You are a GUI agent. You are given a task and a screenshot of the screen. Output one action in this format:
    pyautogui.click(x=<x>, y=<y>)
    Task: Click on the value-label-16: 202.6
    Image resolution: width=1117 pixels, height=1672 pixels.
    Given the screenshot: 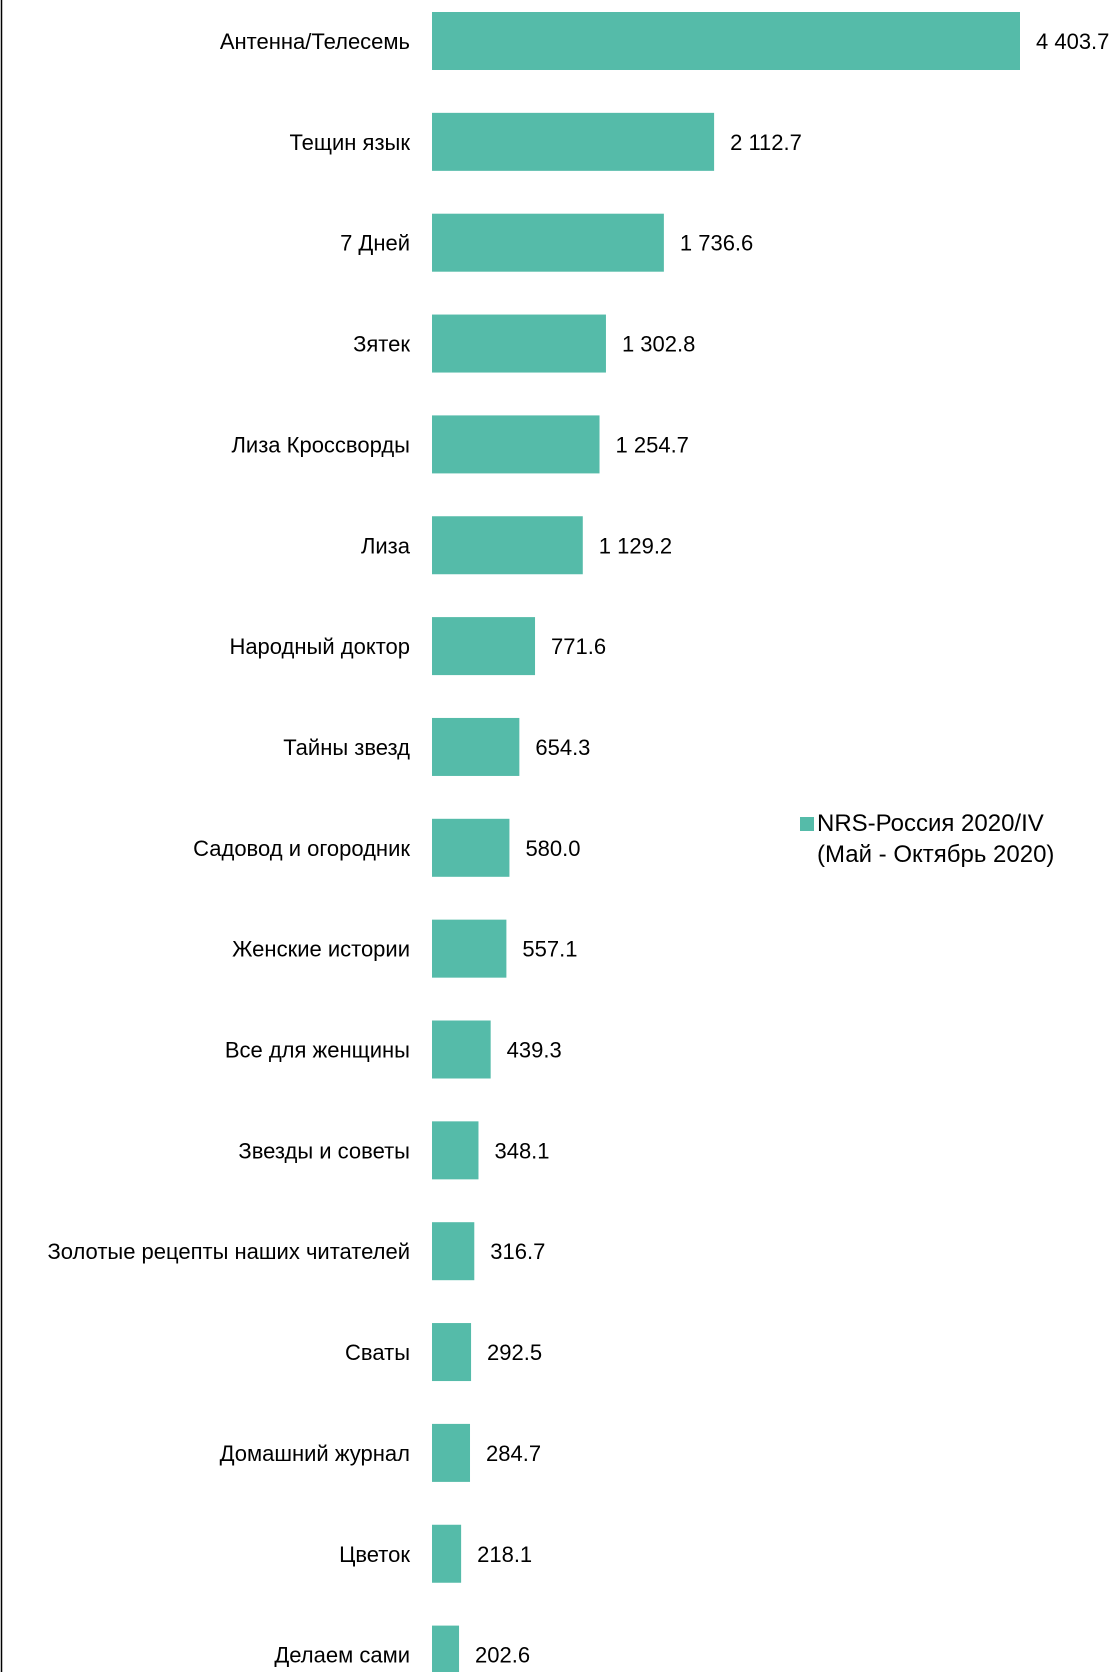 What is the action you would take?
    pyautogui.click(x=502, y=1655)
    